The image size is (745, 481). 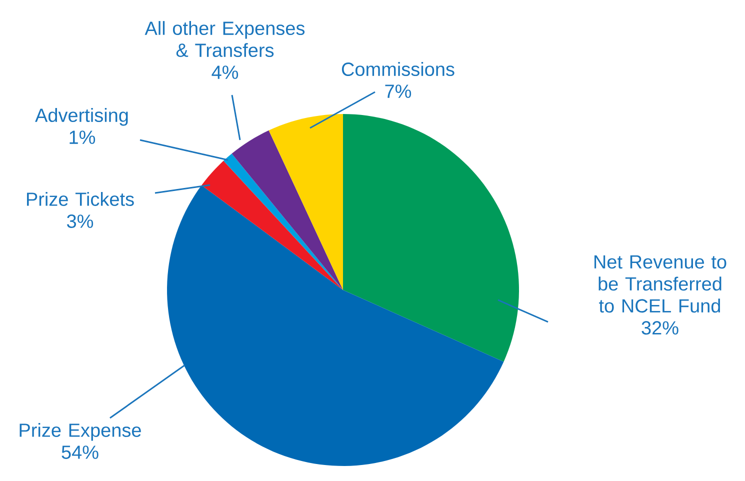 I want to click on slice-label: Advertising, so click(x=81, y=117).